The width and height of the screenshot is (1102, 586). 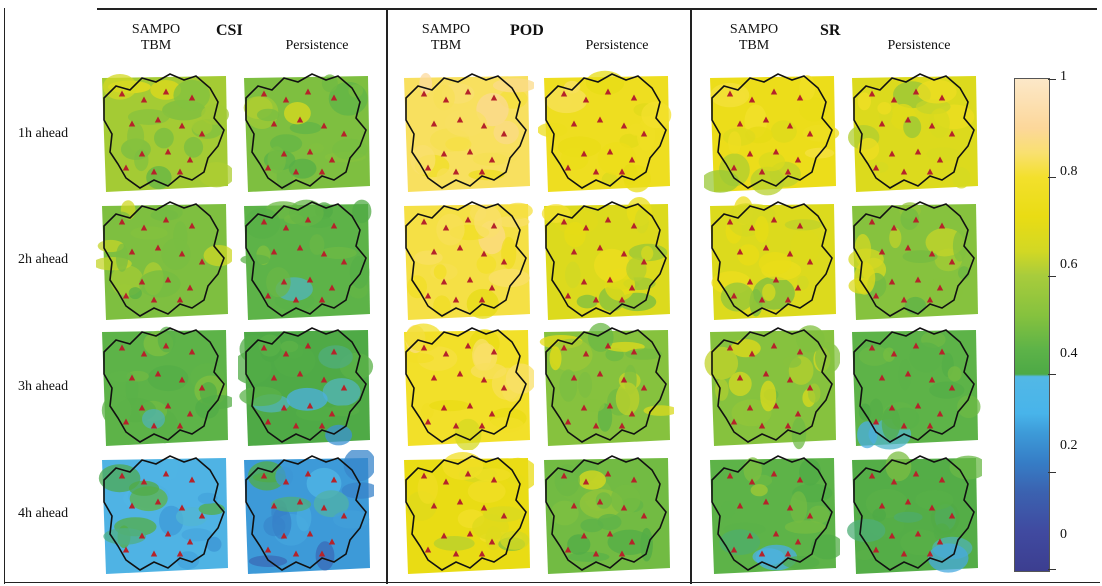 I want to click on colorbar-label: 0.6, so click(x=1069, y=264).